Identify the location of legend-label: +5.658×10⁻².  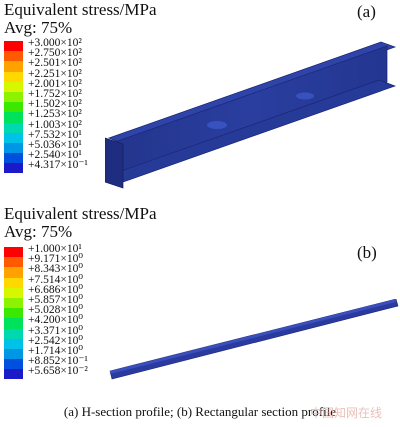
(58, 371).